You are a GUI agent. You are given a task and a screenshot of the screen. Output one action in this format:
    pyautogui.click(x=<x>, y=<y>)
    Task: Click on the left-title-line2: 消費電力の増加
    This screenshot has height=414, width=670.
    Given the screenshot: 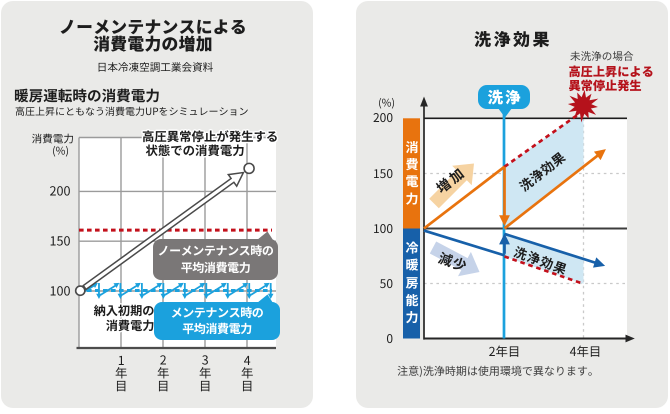 What is the action you would take?
    pyautogui.click(x=153, y=42)
    